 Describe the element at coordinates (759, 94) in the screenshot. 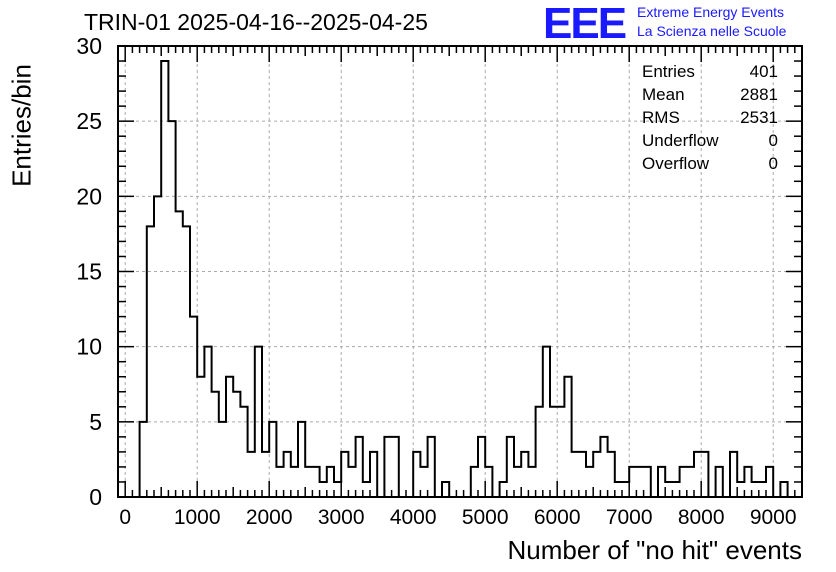

I see `stats-value: 2881` at that location.